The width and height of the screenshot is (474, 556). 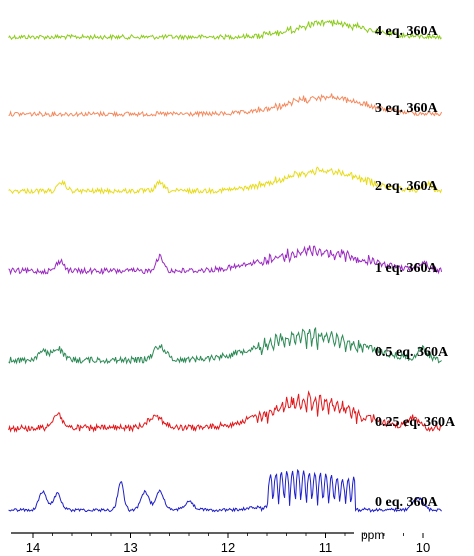 What do you see at coordinates (225, 490) in the screenshot?
I see `spectrum-trace-0eq` at bounding box center [225, 490].